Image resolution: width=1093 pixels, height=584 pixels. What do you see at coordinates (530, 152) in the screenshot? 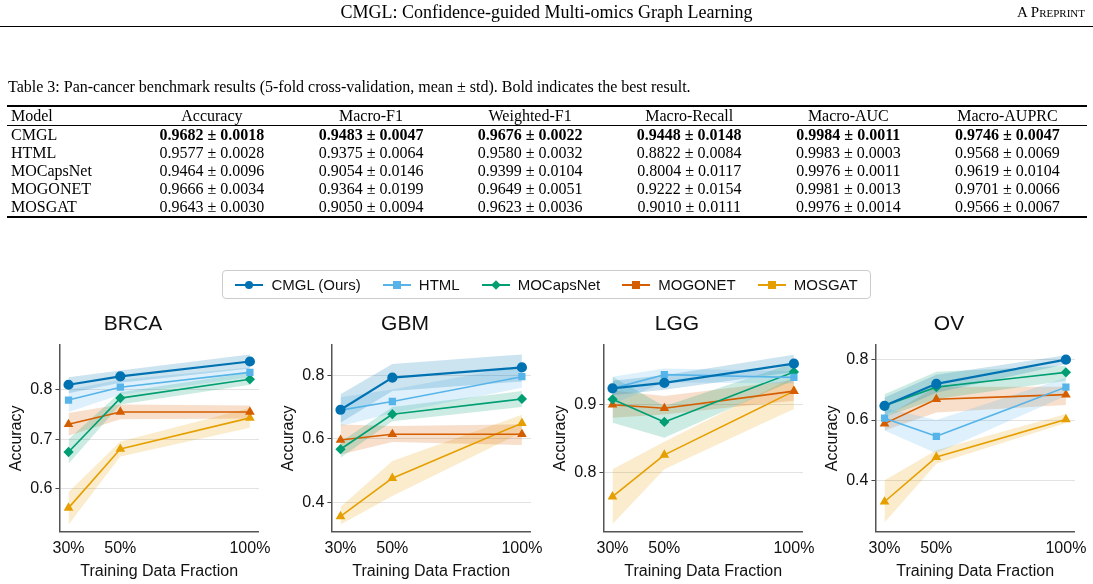
I see `text: 0.9580 ± 0.0032` at bounding box center [530, 152].